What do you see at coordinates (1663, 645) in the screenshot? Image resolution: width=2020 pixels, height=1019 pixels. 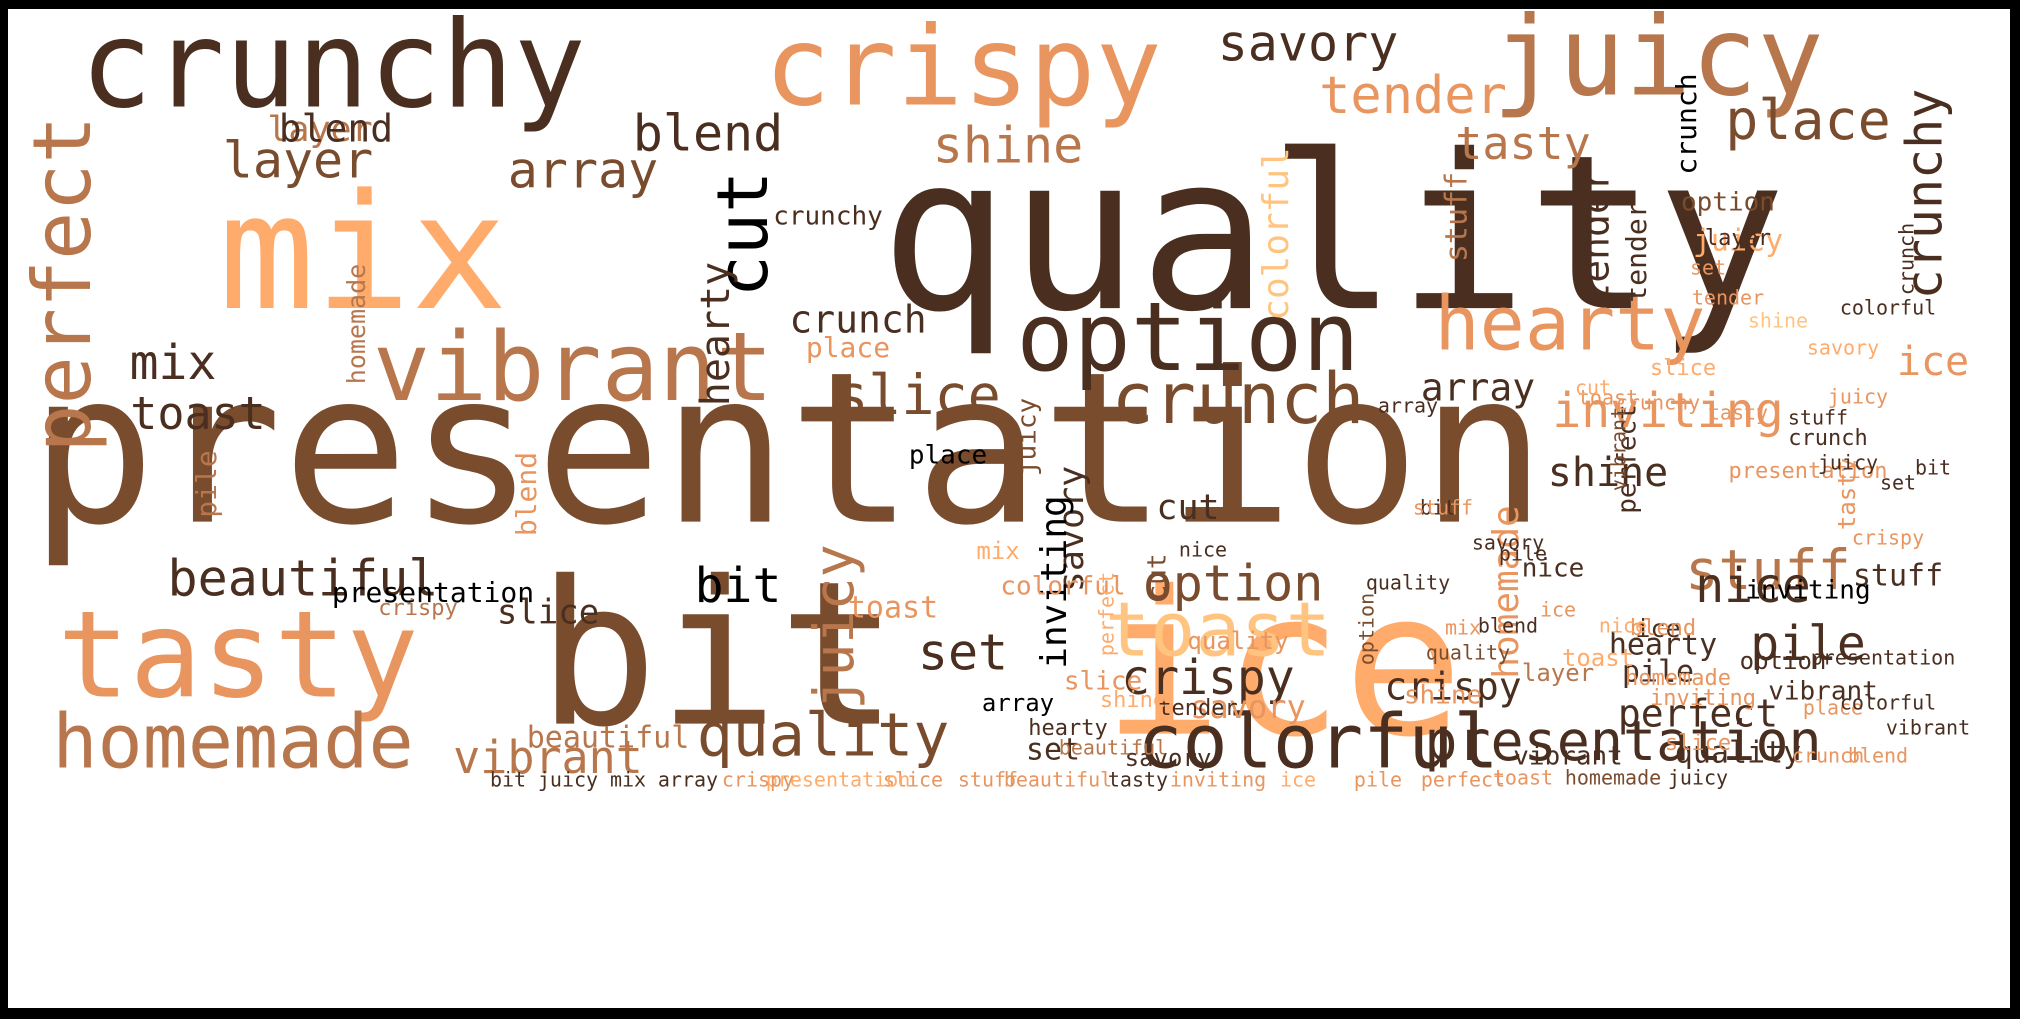 I see `word-hearty: hearty` at bounding box center [1663, 645].